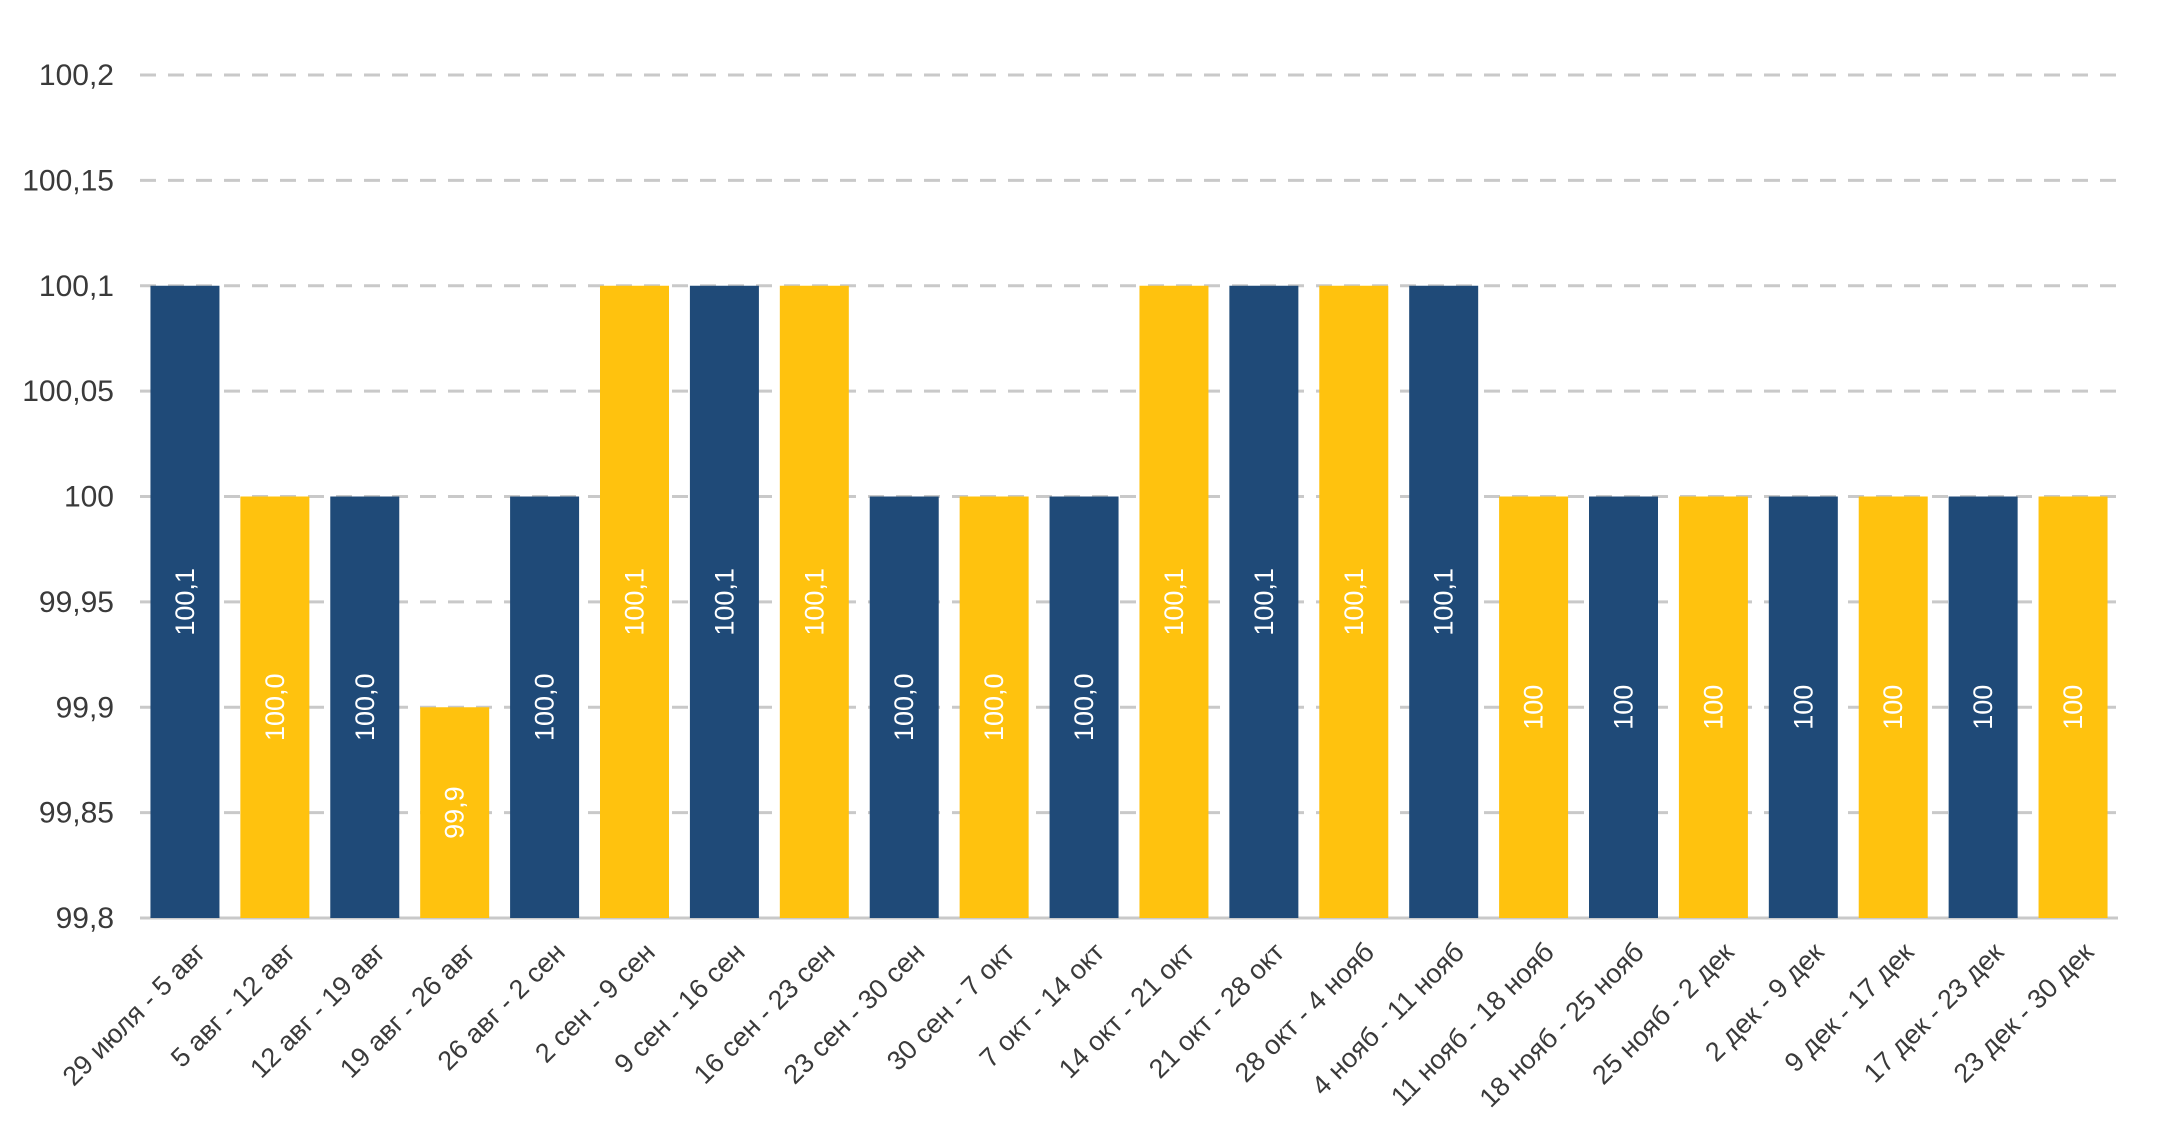 The width and height of the screenshot is (2160, 1138). I want to click on x-tick-label: 11 нояб - 18 нояб, so click(1472, 1024).